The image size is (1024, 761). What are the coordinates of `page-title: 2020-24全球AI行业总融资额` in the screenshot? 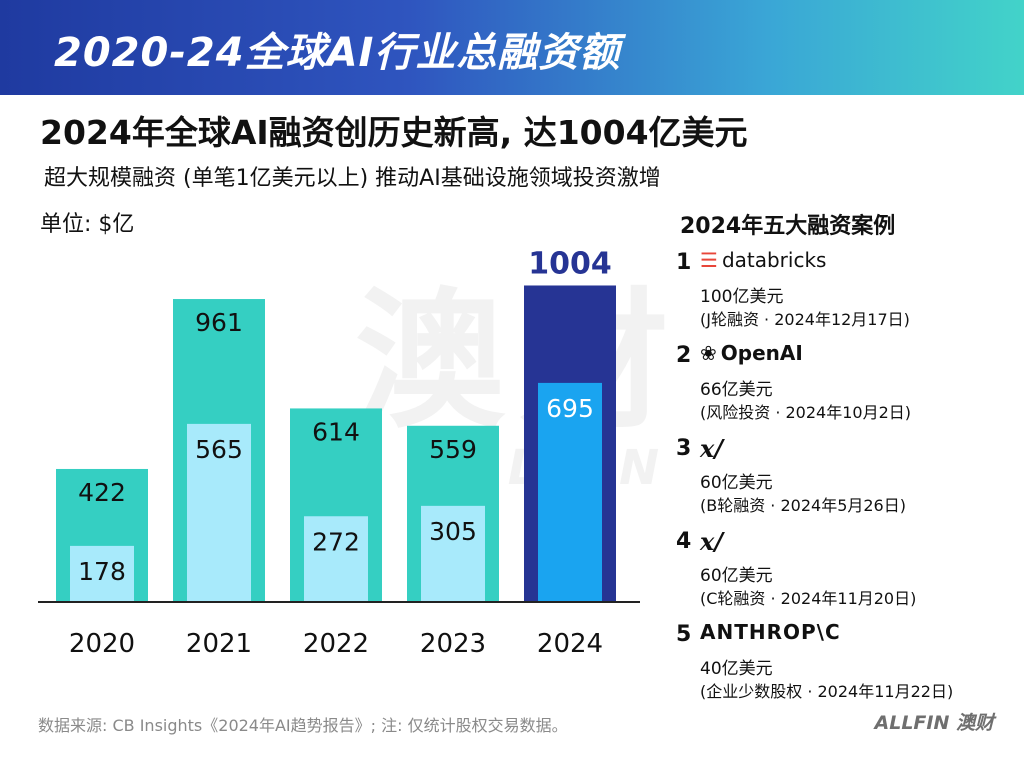 It's located at (337, 53).